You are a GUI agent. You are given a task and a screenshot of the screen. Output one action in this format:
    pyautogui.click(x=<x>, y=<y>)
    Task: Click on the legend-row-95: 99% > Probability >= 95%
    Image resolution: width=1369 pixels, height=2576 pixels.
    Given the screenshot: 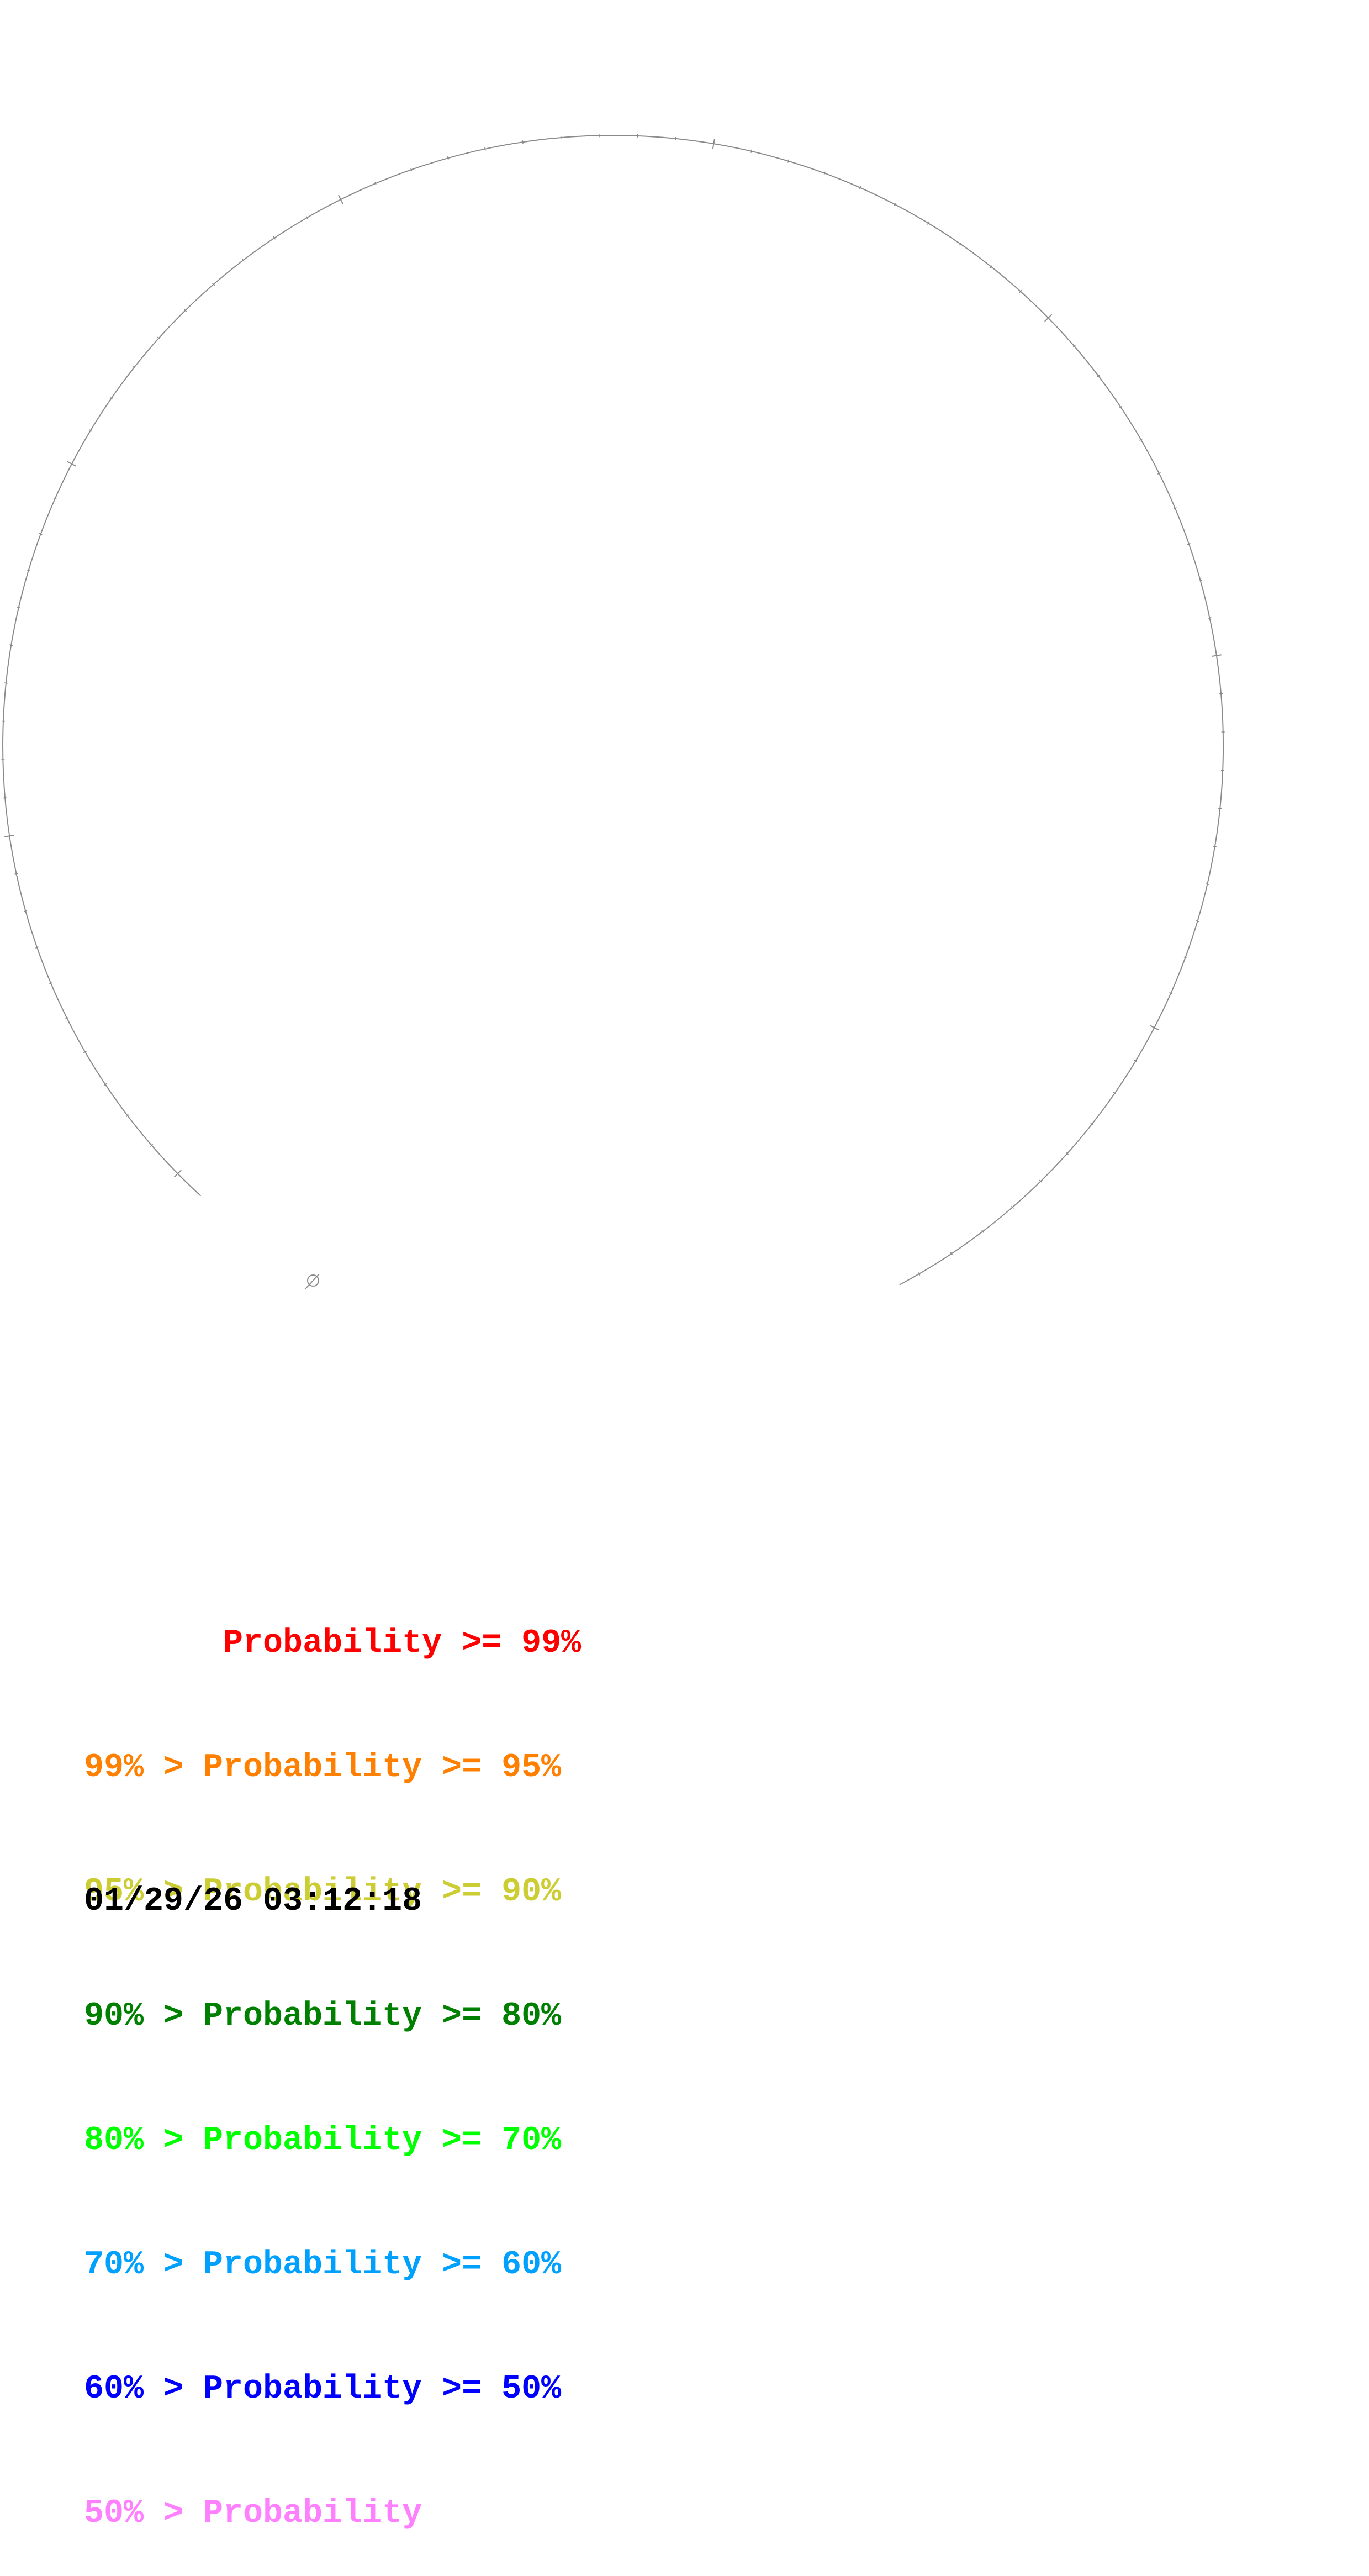 What is the action you would take?
    pyautogui.click(x=332, y=1768)
    